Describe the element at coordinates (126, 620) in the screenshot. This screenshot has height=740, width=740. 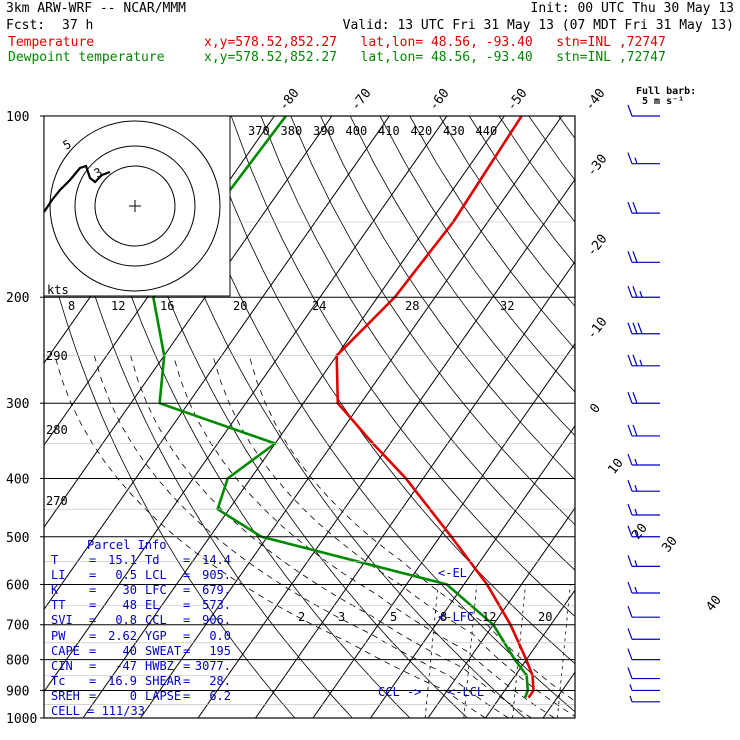
I see `parcel-value: 0.8` at that location.